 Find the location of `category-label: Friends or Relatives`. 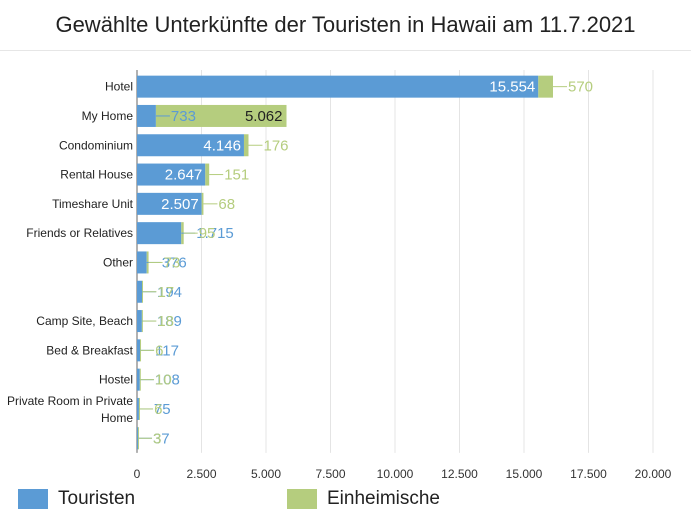

category-label: Friends or Relatives is located at coordinates (79, 233).